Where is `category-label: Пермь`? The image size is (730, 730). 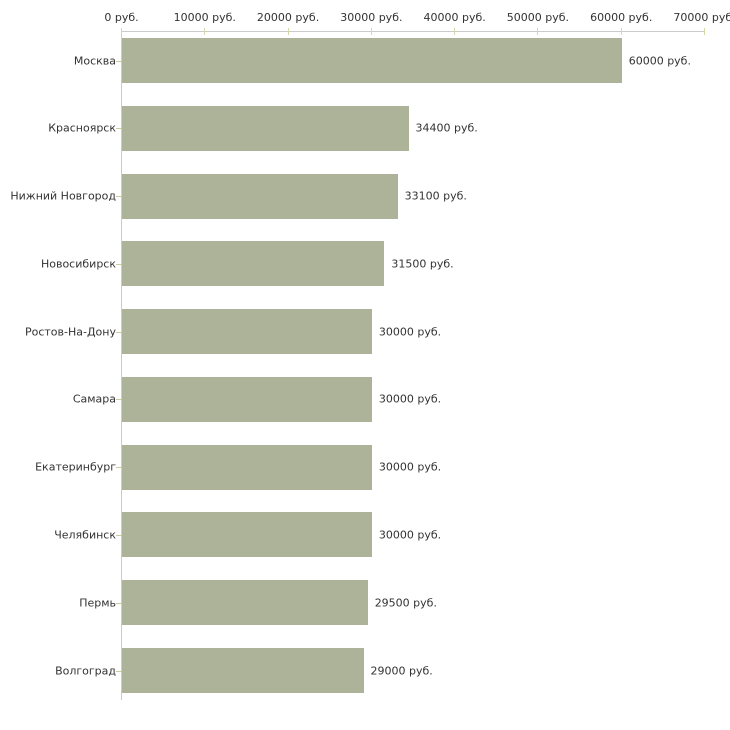
category-label: Пермь is located at coordinates (97, 603).